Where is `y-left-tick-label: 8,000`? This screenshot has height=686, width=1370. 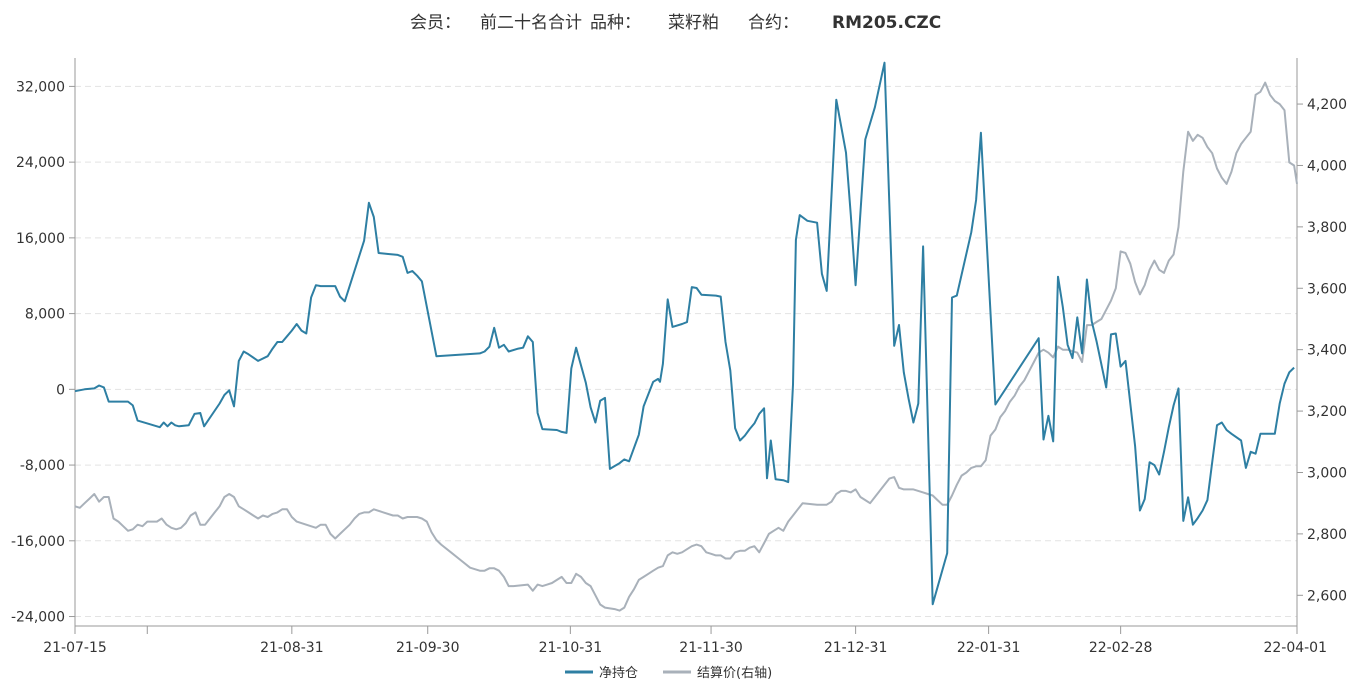 y-left-tick-label: 8,000 is located at coordinates (45, 315).